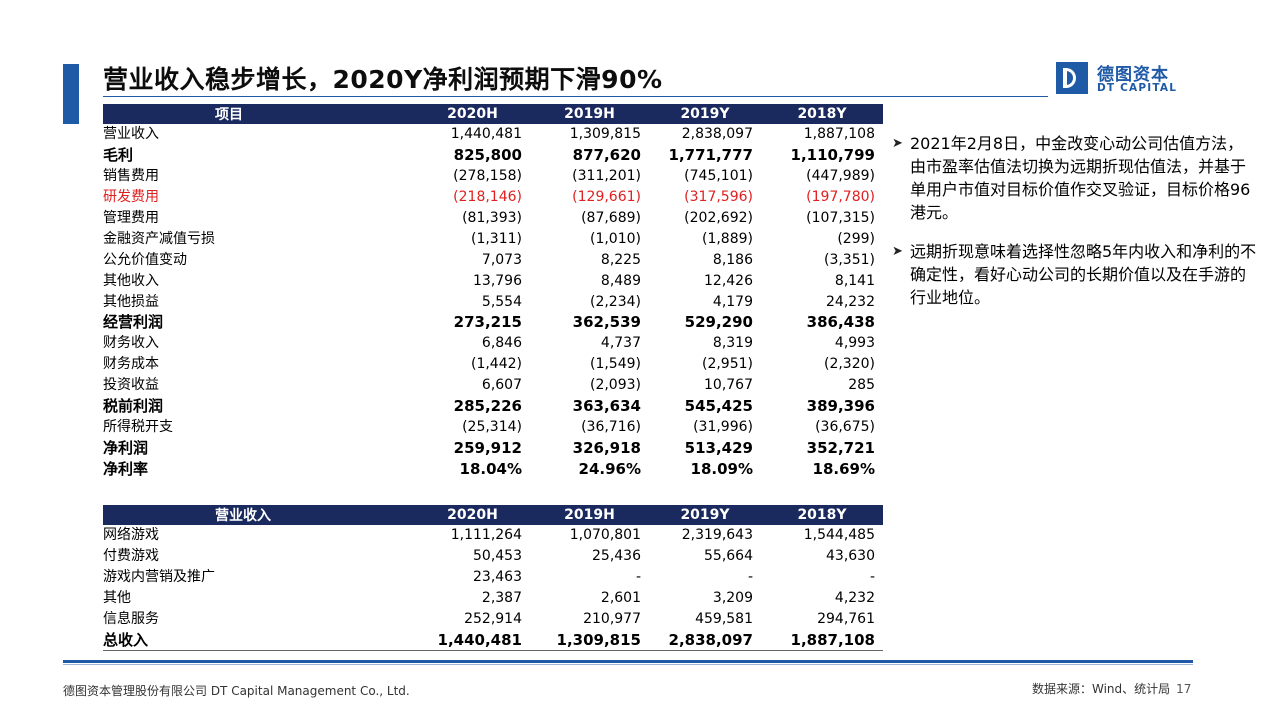 This screenshot has height=720, width=1280. I want to click on row-value: (87,689), so click(611, 218).